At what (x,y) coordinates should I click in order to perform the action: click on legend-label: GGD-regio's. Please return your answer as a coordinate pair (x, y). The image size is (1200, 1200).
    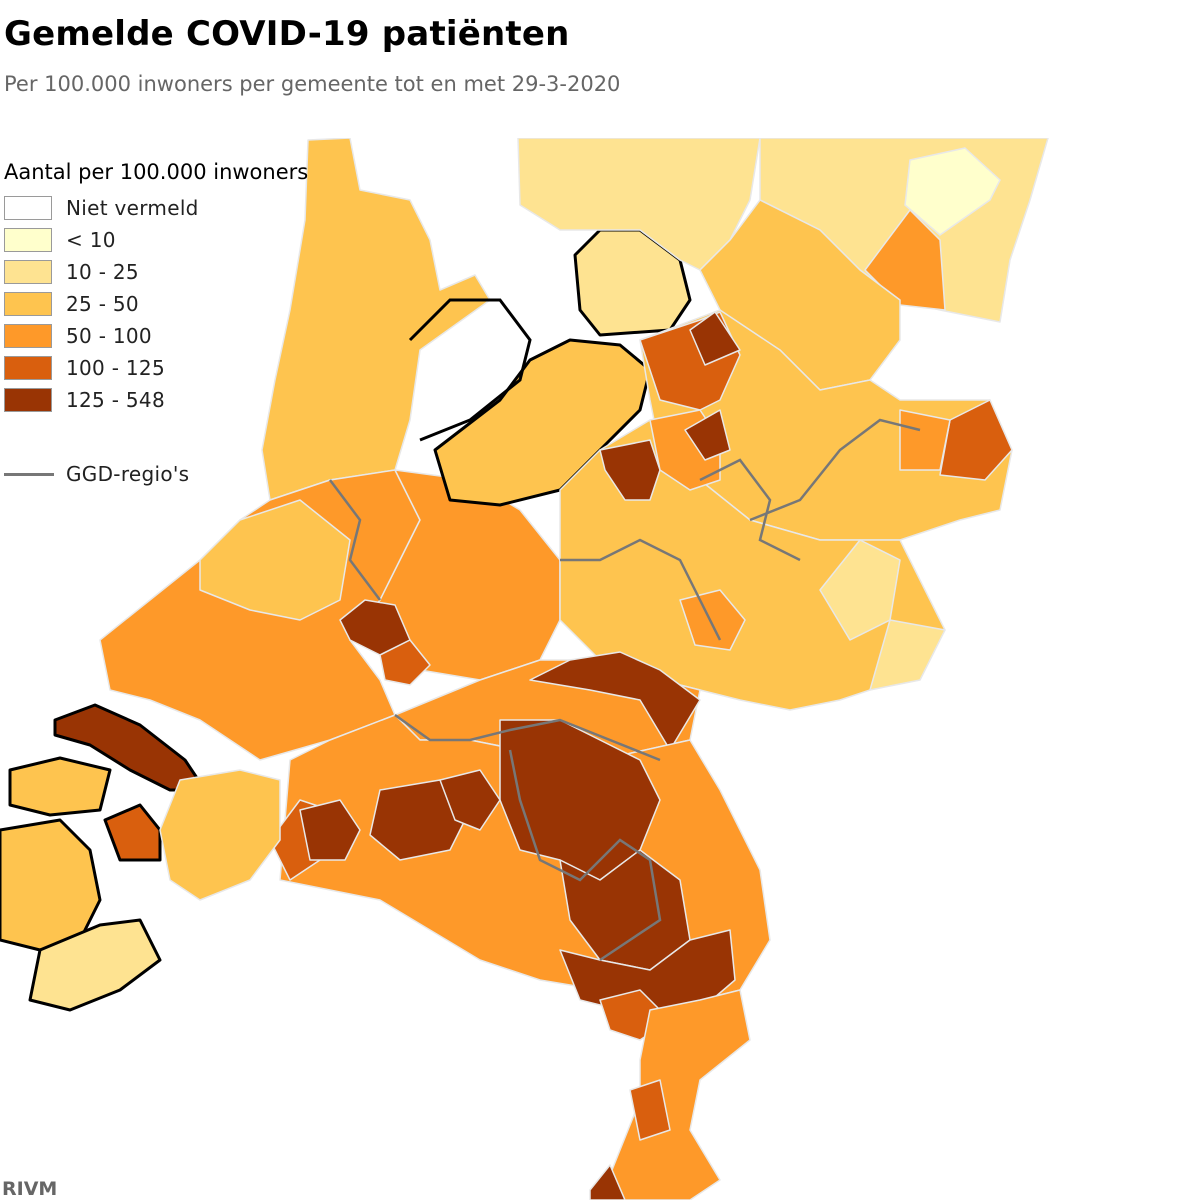
    Looking at the image, I should click on (128, 474).